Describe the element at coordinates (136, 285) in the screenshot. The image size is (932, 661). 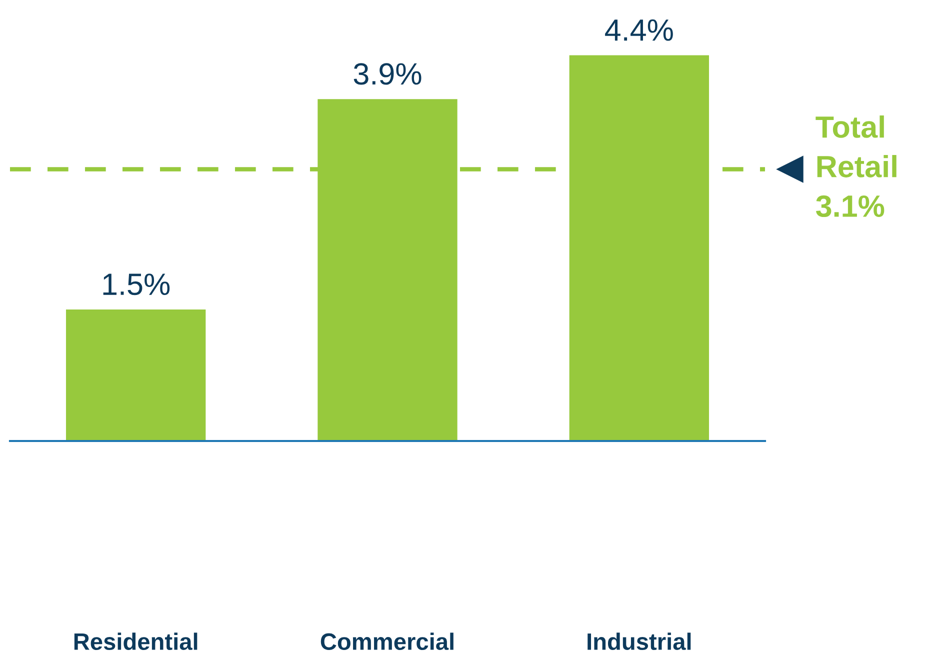
I see `data-label: 1.5%` at that location.